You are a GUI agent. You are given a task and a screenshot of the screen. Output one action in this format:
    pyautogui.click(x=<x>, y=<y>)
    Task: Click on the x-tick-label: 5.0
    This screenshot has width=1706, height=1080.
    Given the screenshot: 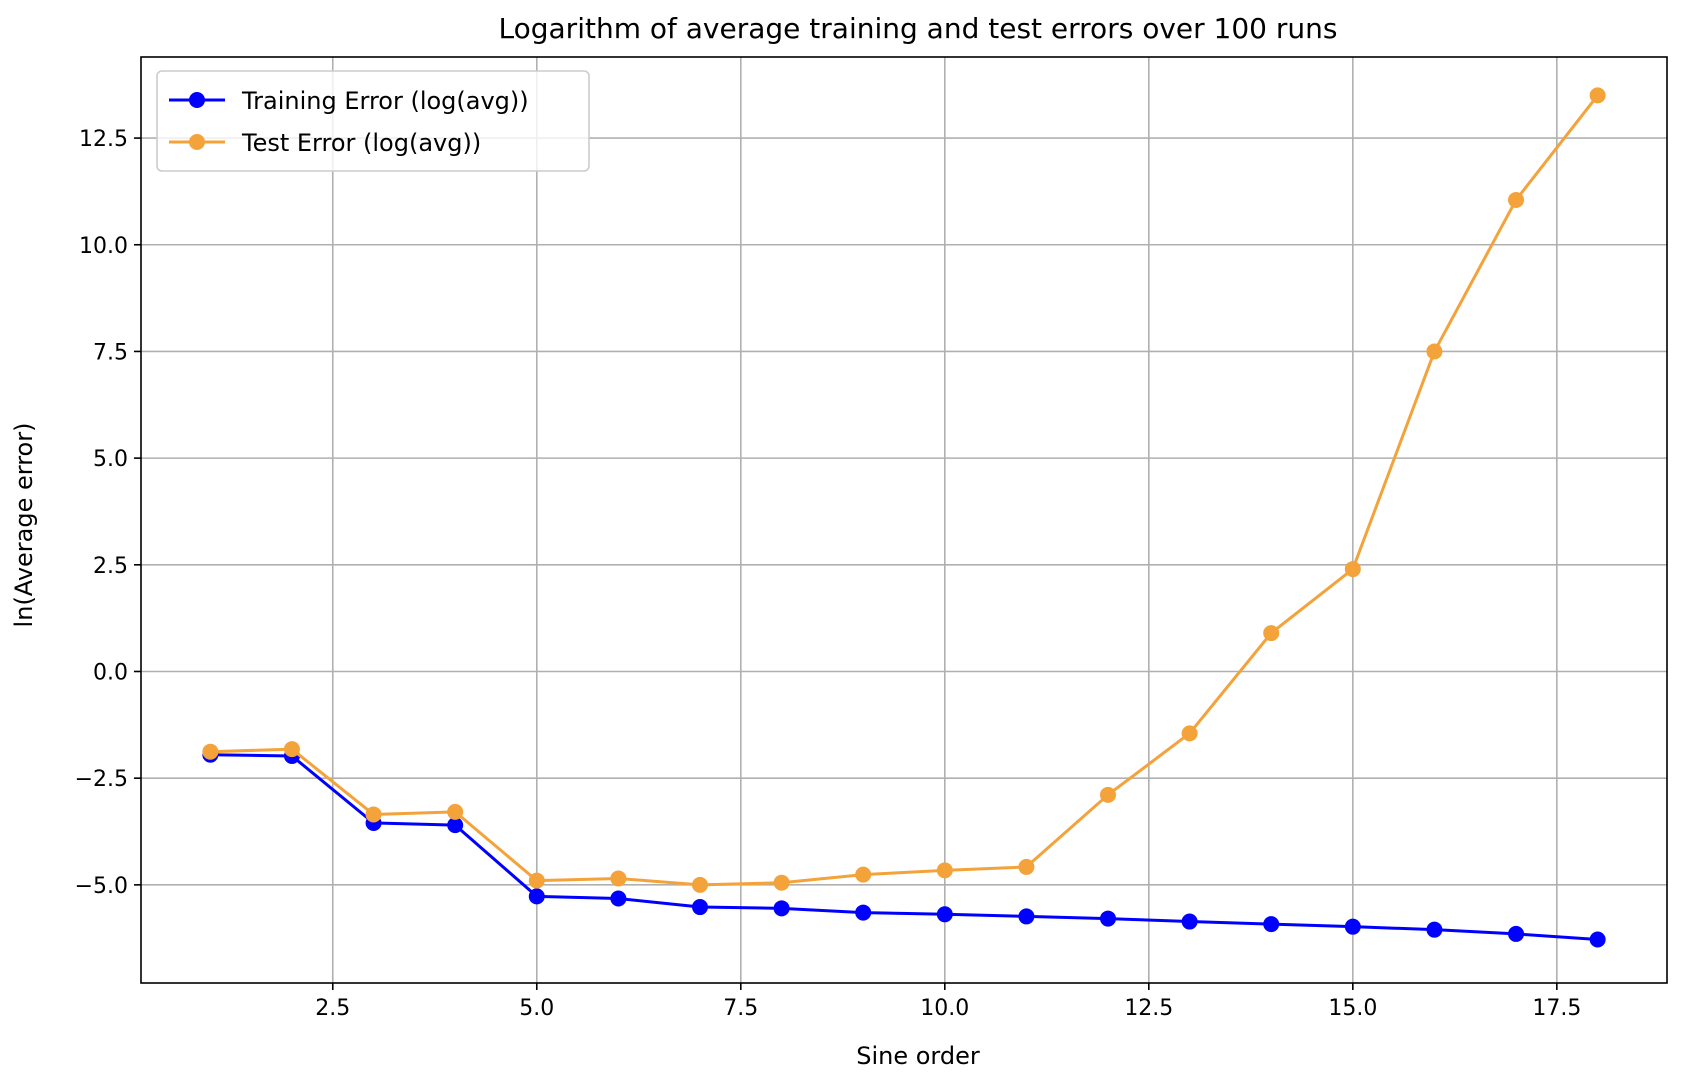 What is the action you would take?
    pyautogui.click(x=536, y=1008)
    